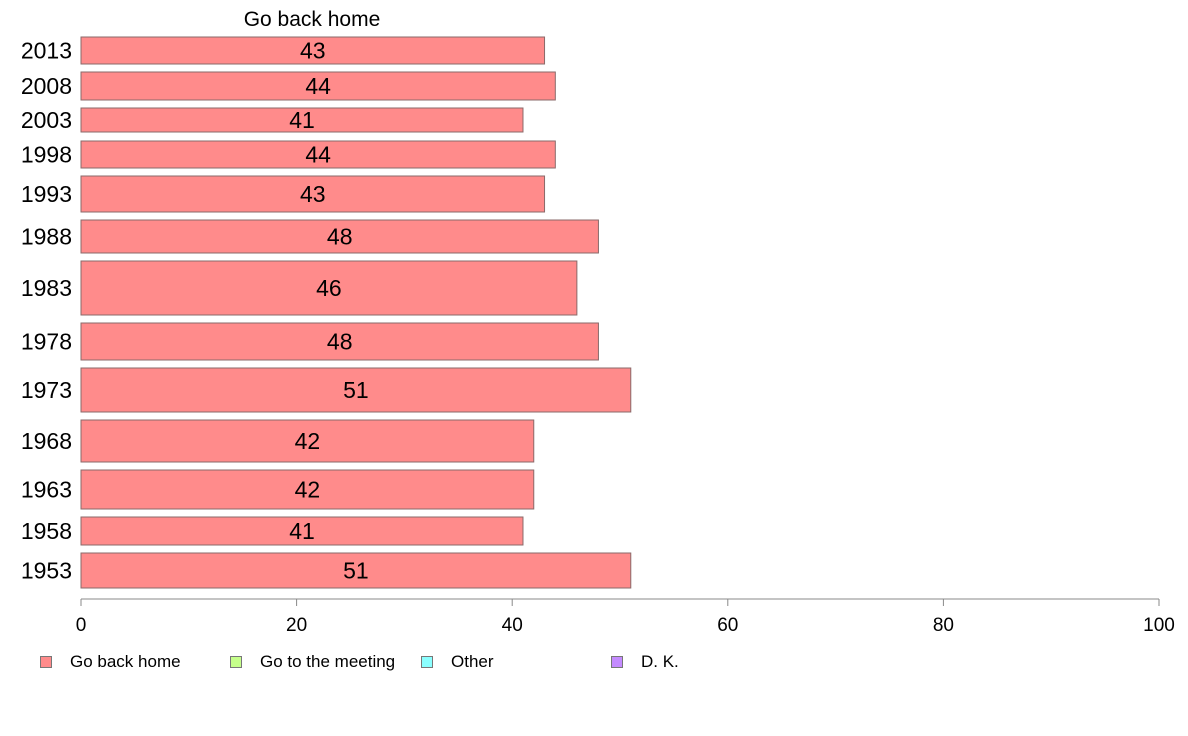 The height and width of the screenshot is (736, 1188). What do you see at coordinates (46, 86) in the screenshot?
I see `y-tick-label: 2008` at bounding box center [46, 86].